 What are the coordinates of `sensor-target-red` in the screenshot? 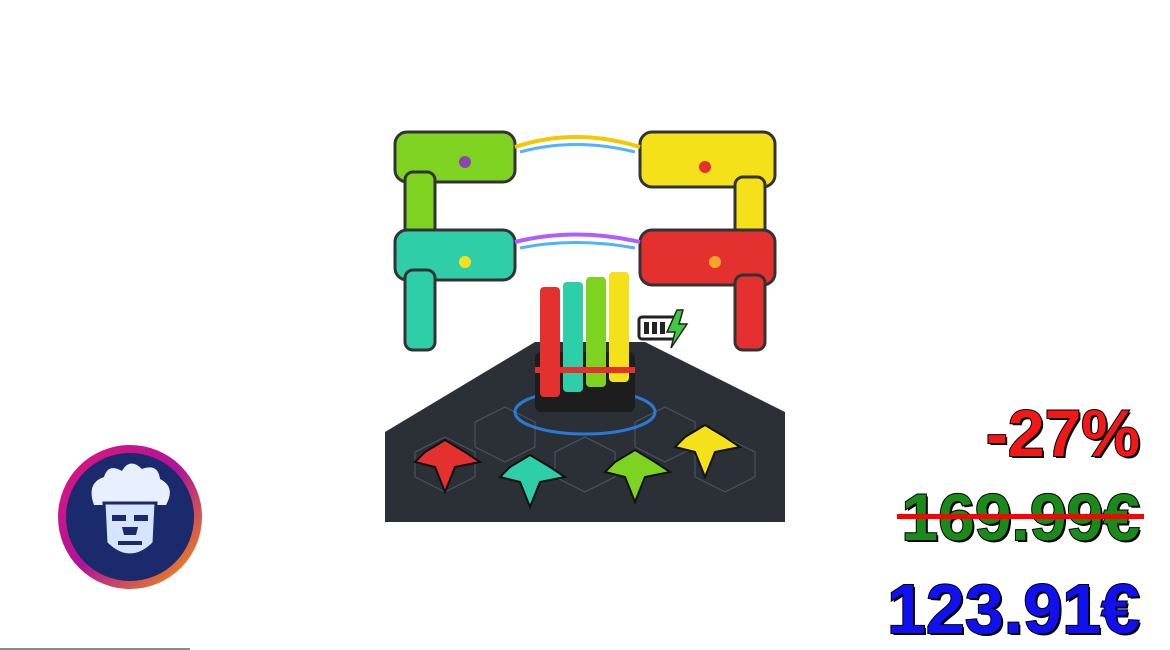 It's located at (448, 466).